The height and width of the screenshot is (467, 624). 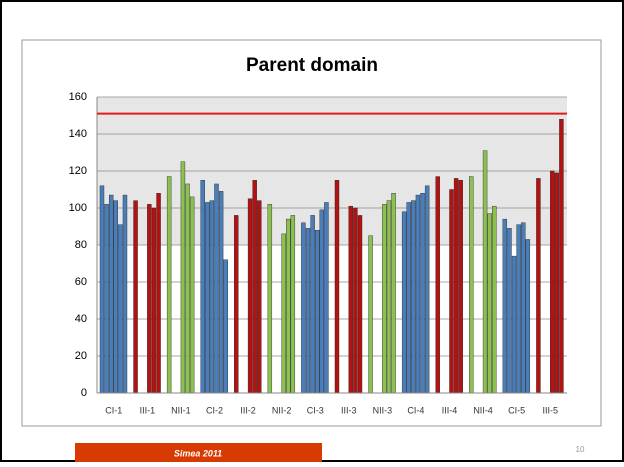 I want to click on x-tick-label: CI-3, so click(x=315, y=410).